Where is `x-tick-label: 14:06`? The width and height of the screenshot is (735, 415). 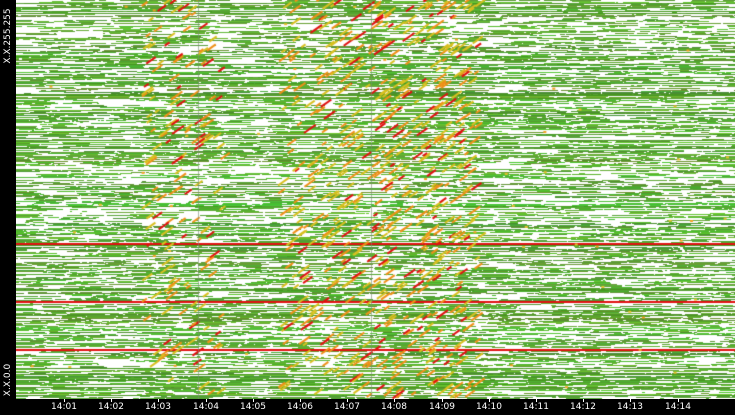 x-tick-label: 14:06 is located at coordinates (300, 407).